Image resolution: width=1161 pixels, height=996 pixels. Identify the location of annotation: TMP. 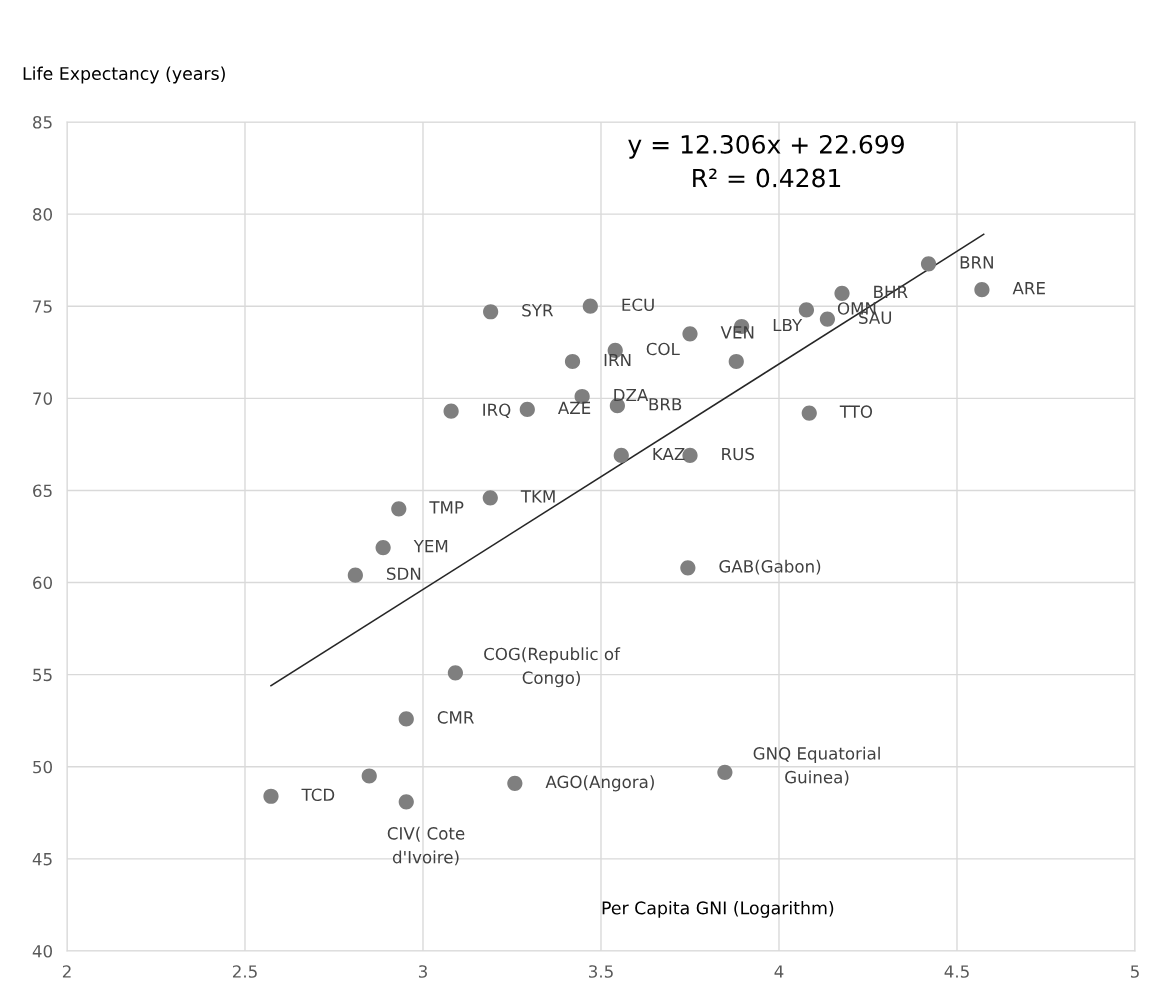
(446, 507).